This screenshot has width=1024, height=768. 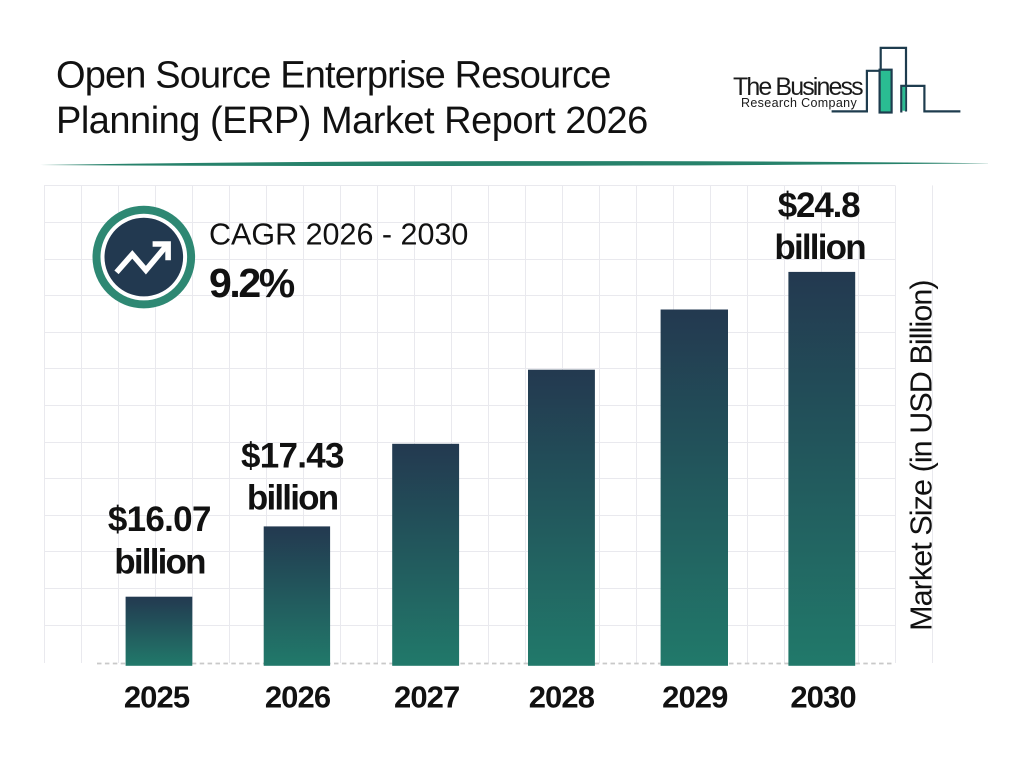 I want to click on svg-text: 9.2%, so click(x=252, y=283).